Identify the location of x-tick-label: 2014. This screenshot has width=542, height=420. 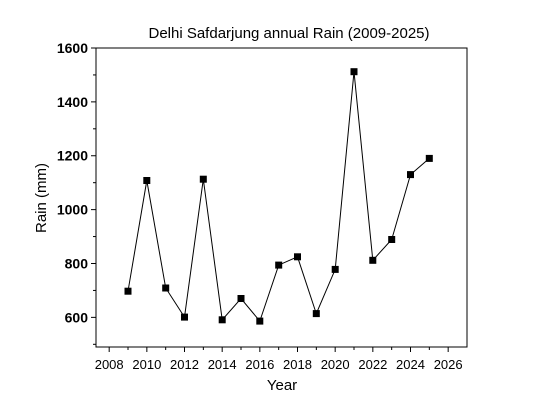
(222, 364).